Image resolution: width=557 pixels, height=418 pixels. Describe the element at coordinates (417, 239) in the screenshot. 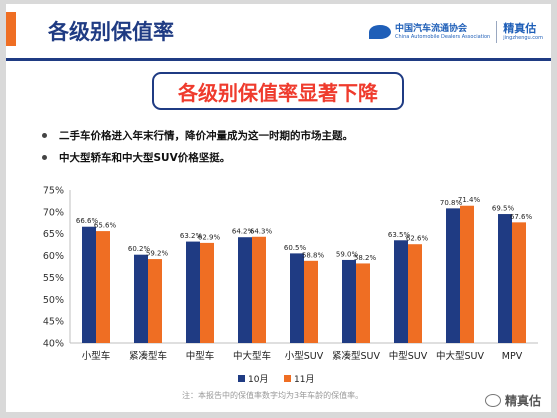

I see `data-label: 62.6%` at that location.